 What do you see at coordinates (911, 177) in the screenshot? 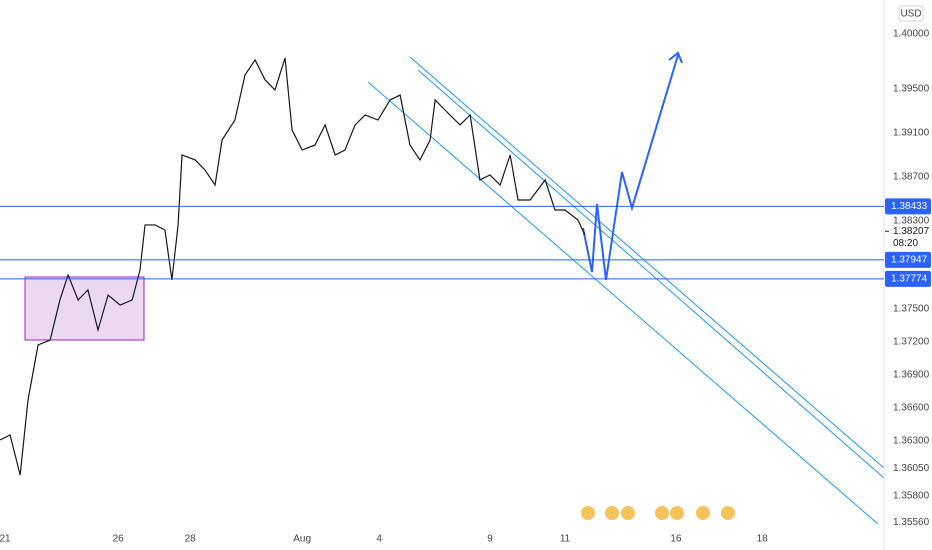
I see `y-tick-label: 1.38700` at bounding box center [911, 177].